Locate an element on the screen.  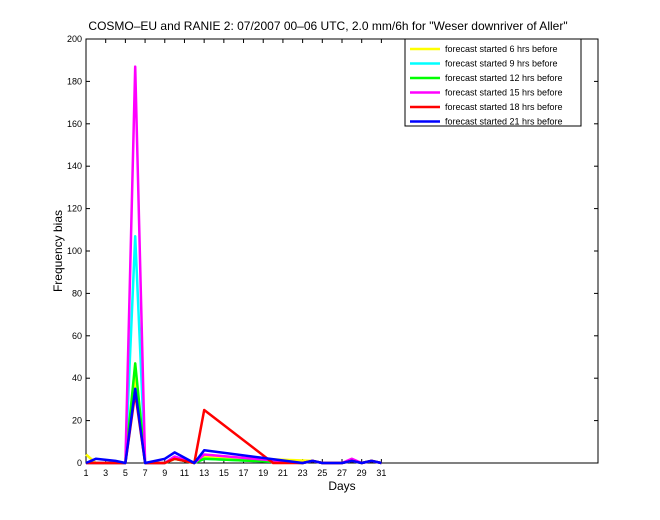
y-axis-label: Frequency bias is located at coordinates (58, 251).